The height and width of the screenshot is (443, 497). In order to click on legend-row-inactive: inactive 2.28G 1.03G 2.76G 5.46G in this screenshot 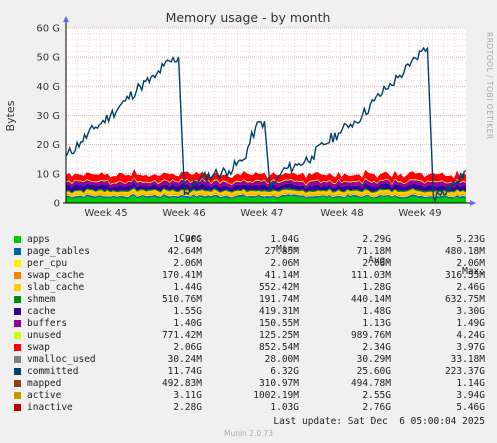, I will do `click(248, 407)`.